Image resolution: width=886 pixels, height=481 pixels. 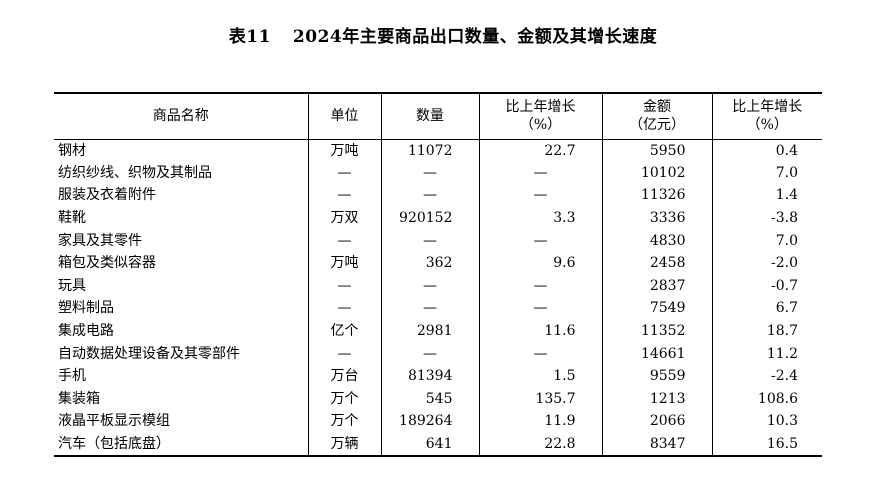 I want to click on table-row: 集装箱 万个 545 135.7 1213 108.6, so click(x=438, y=399).